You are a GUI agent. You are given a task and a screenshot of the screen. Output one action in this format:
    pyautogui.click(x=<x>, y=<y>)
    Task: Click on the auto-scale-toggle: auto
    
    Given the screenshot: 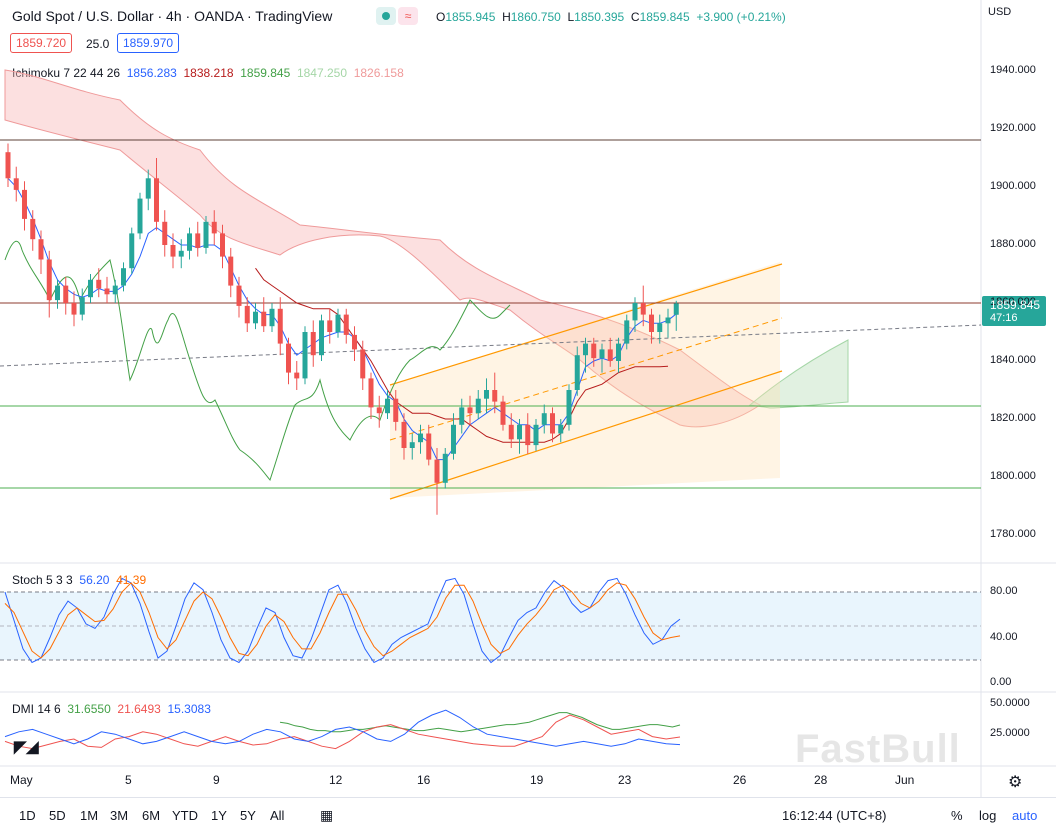 What is the action you would take?
    pyautogui.click(x=1025, y=815)
    